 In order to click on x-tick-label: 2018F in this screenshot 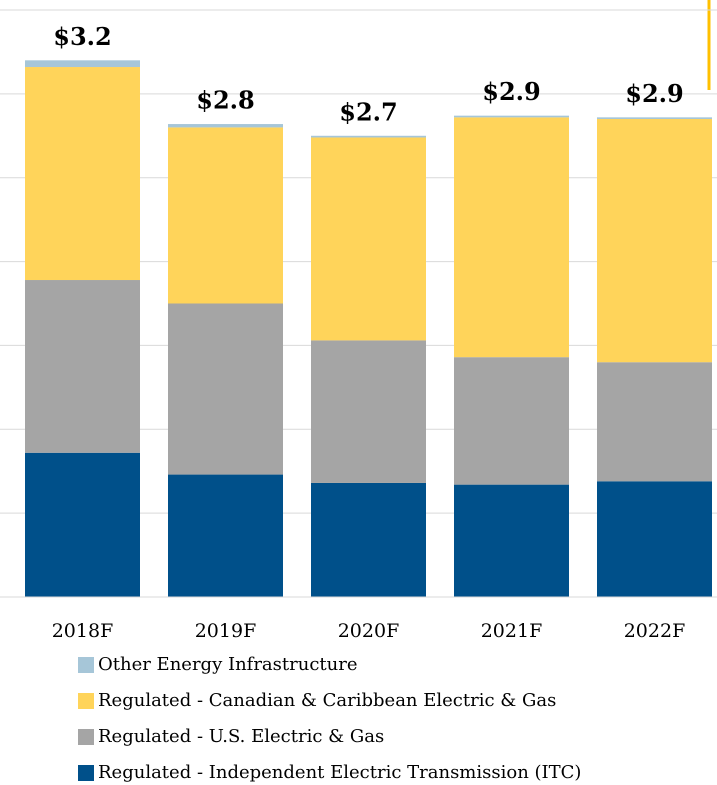, I will do `click(83, 631)`.